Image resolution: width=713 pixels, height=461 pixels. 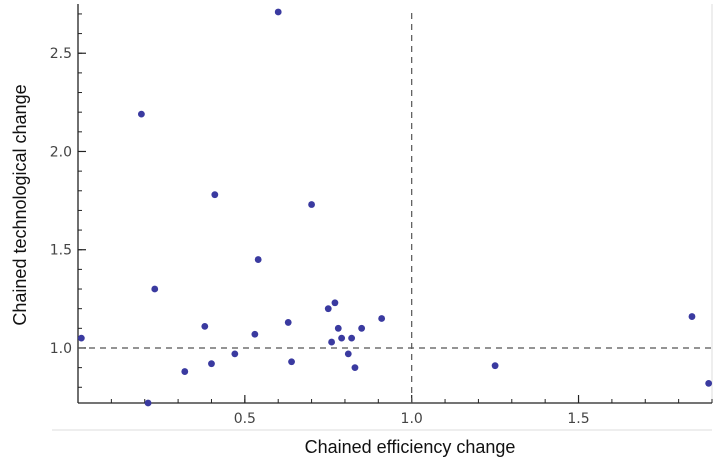 I want to click on y-tick-label: 2.5, so click(x=61, y=54).